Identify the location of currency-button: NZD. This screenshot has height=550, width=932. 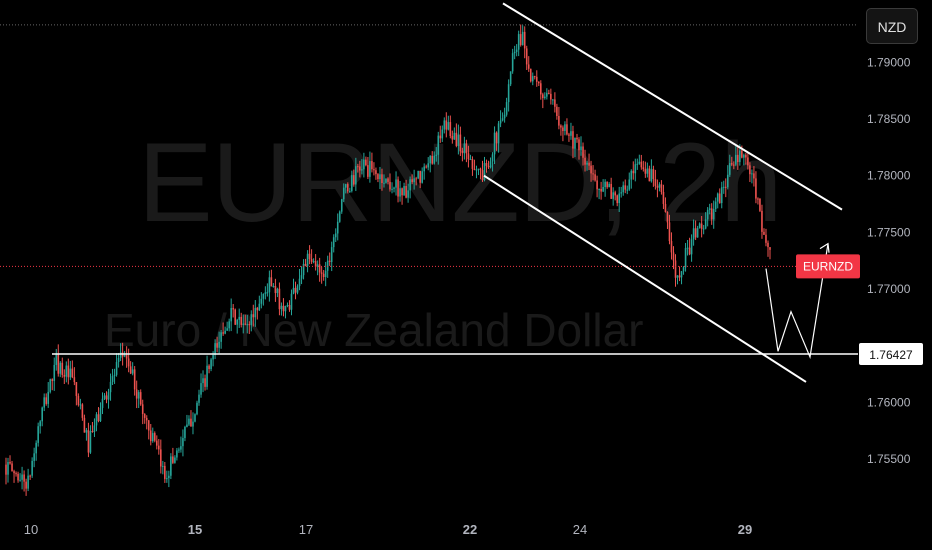
(892, 26).